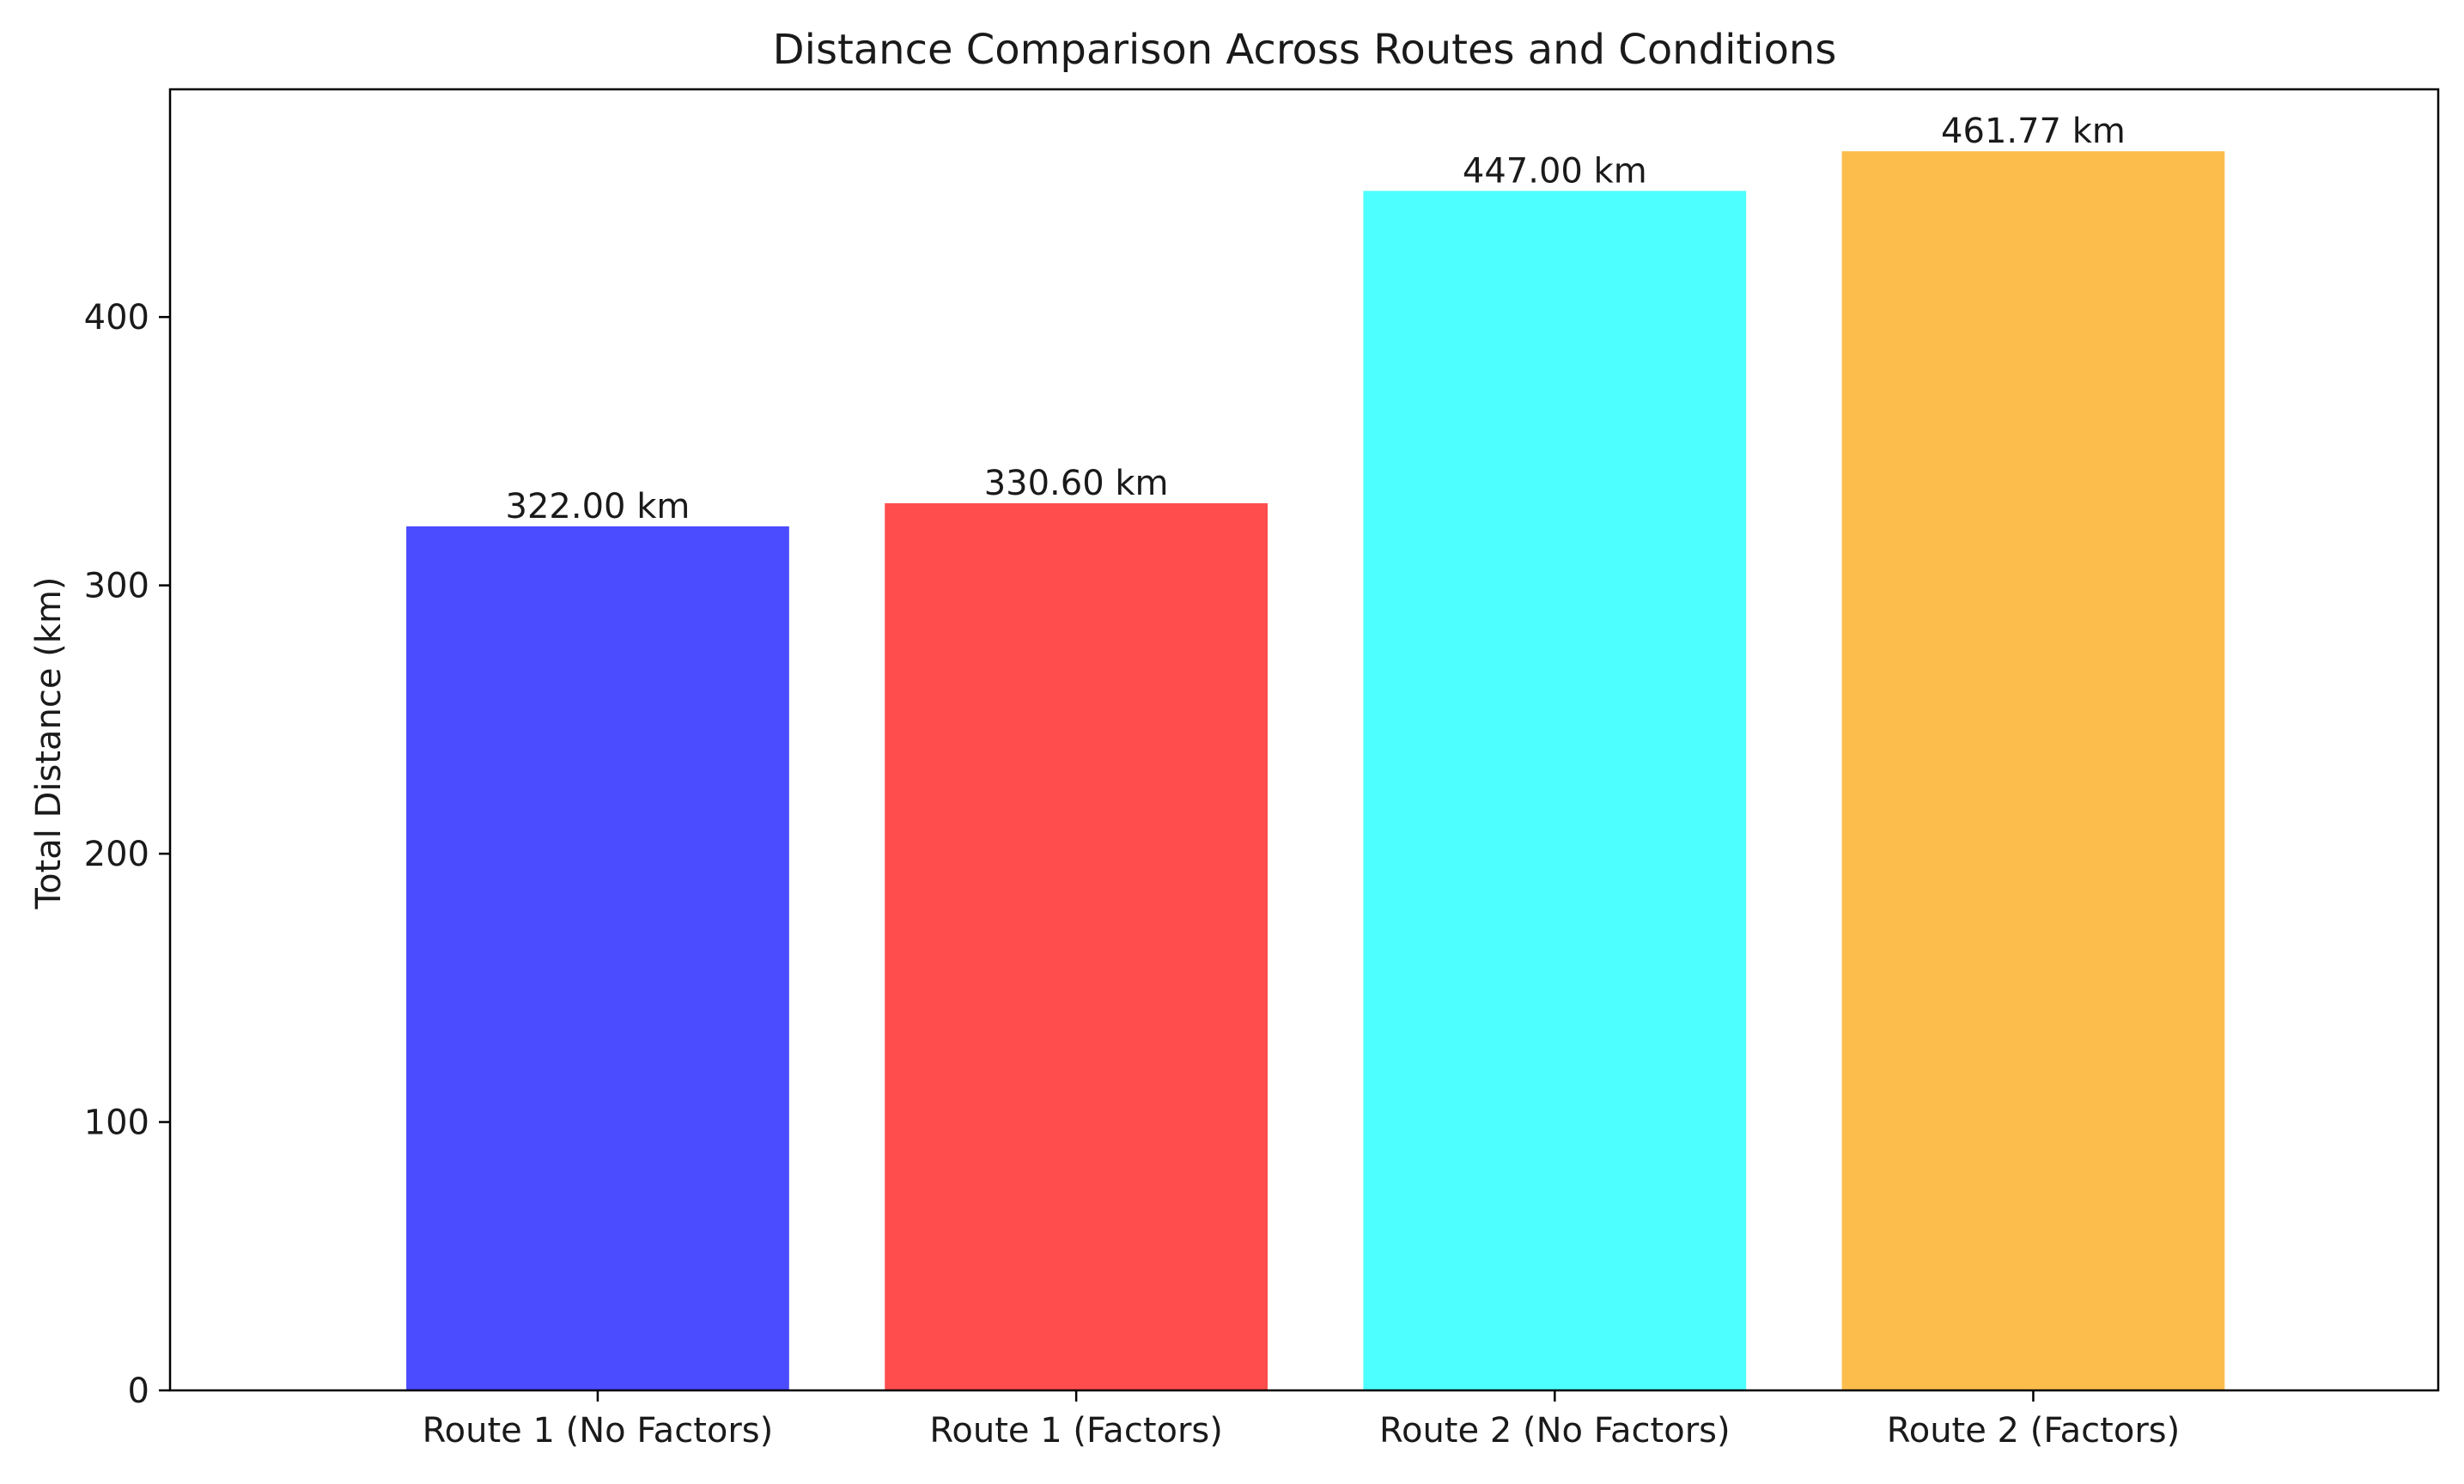 The height and width of the screenshot is (1484, 2464). What do you see at coordinates (116, 1123) in the screenshot?
I see `y-tick-label: 100` at bounding box center [116, 1123].